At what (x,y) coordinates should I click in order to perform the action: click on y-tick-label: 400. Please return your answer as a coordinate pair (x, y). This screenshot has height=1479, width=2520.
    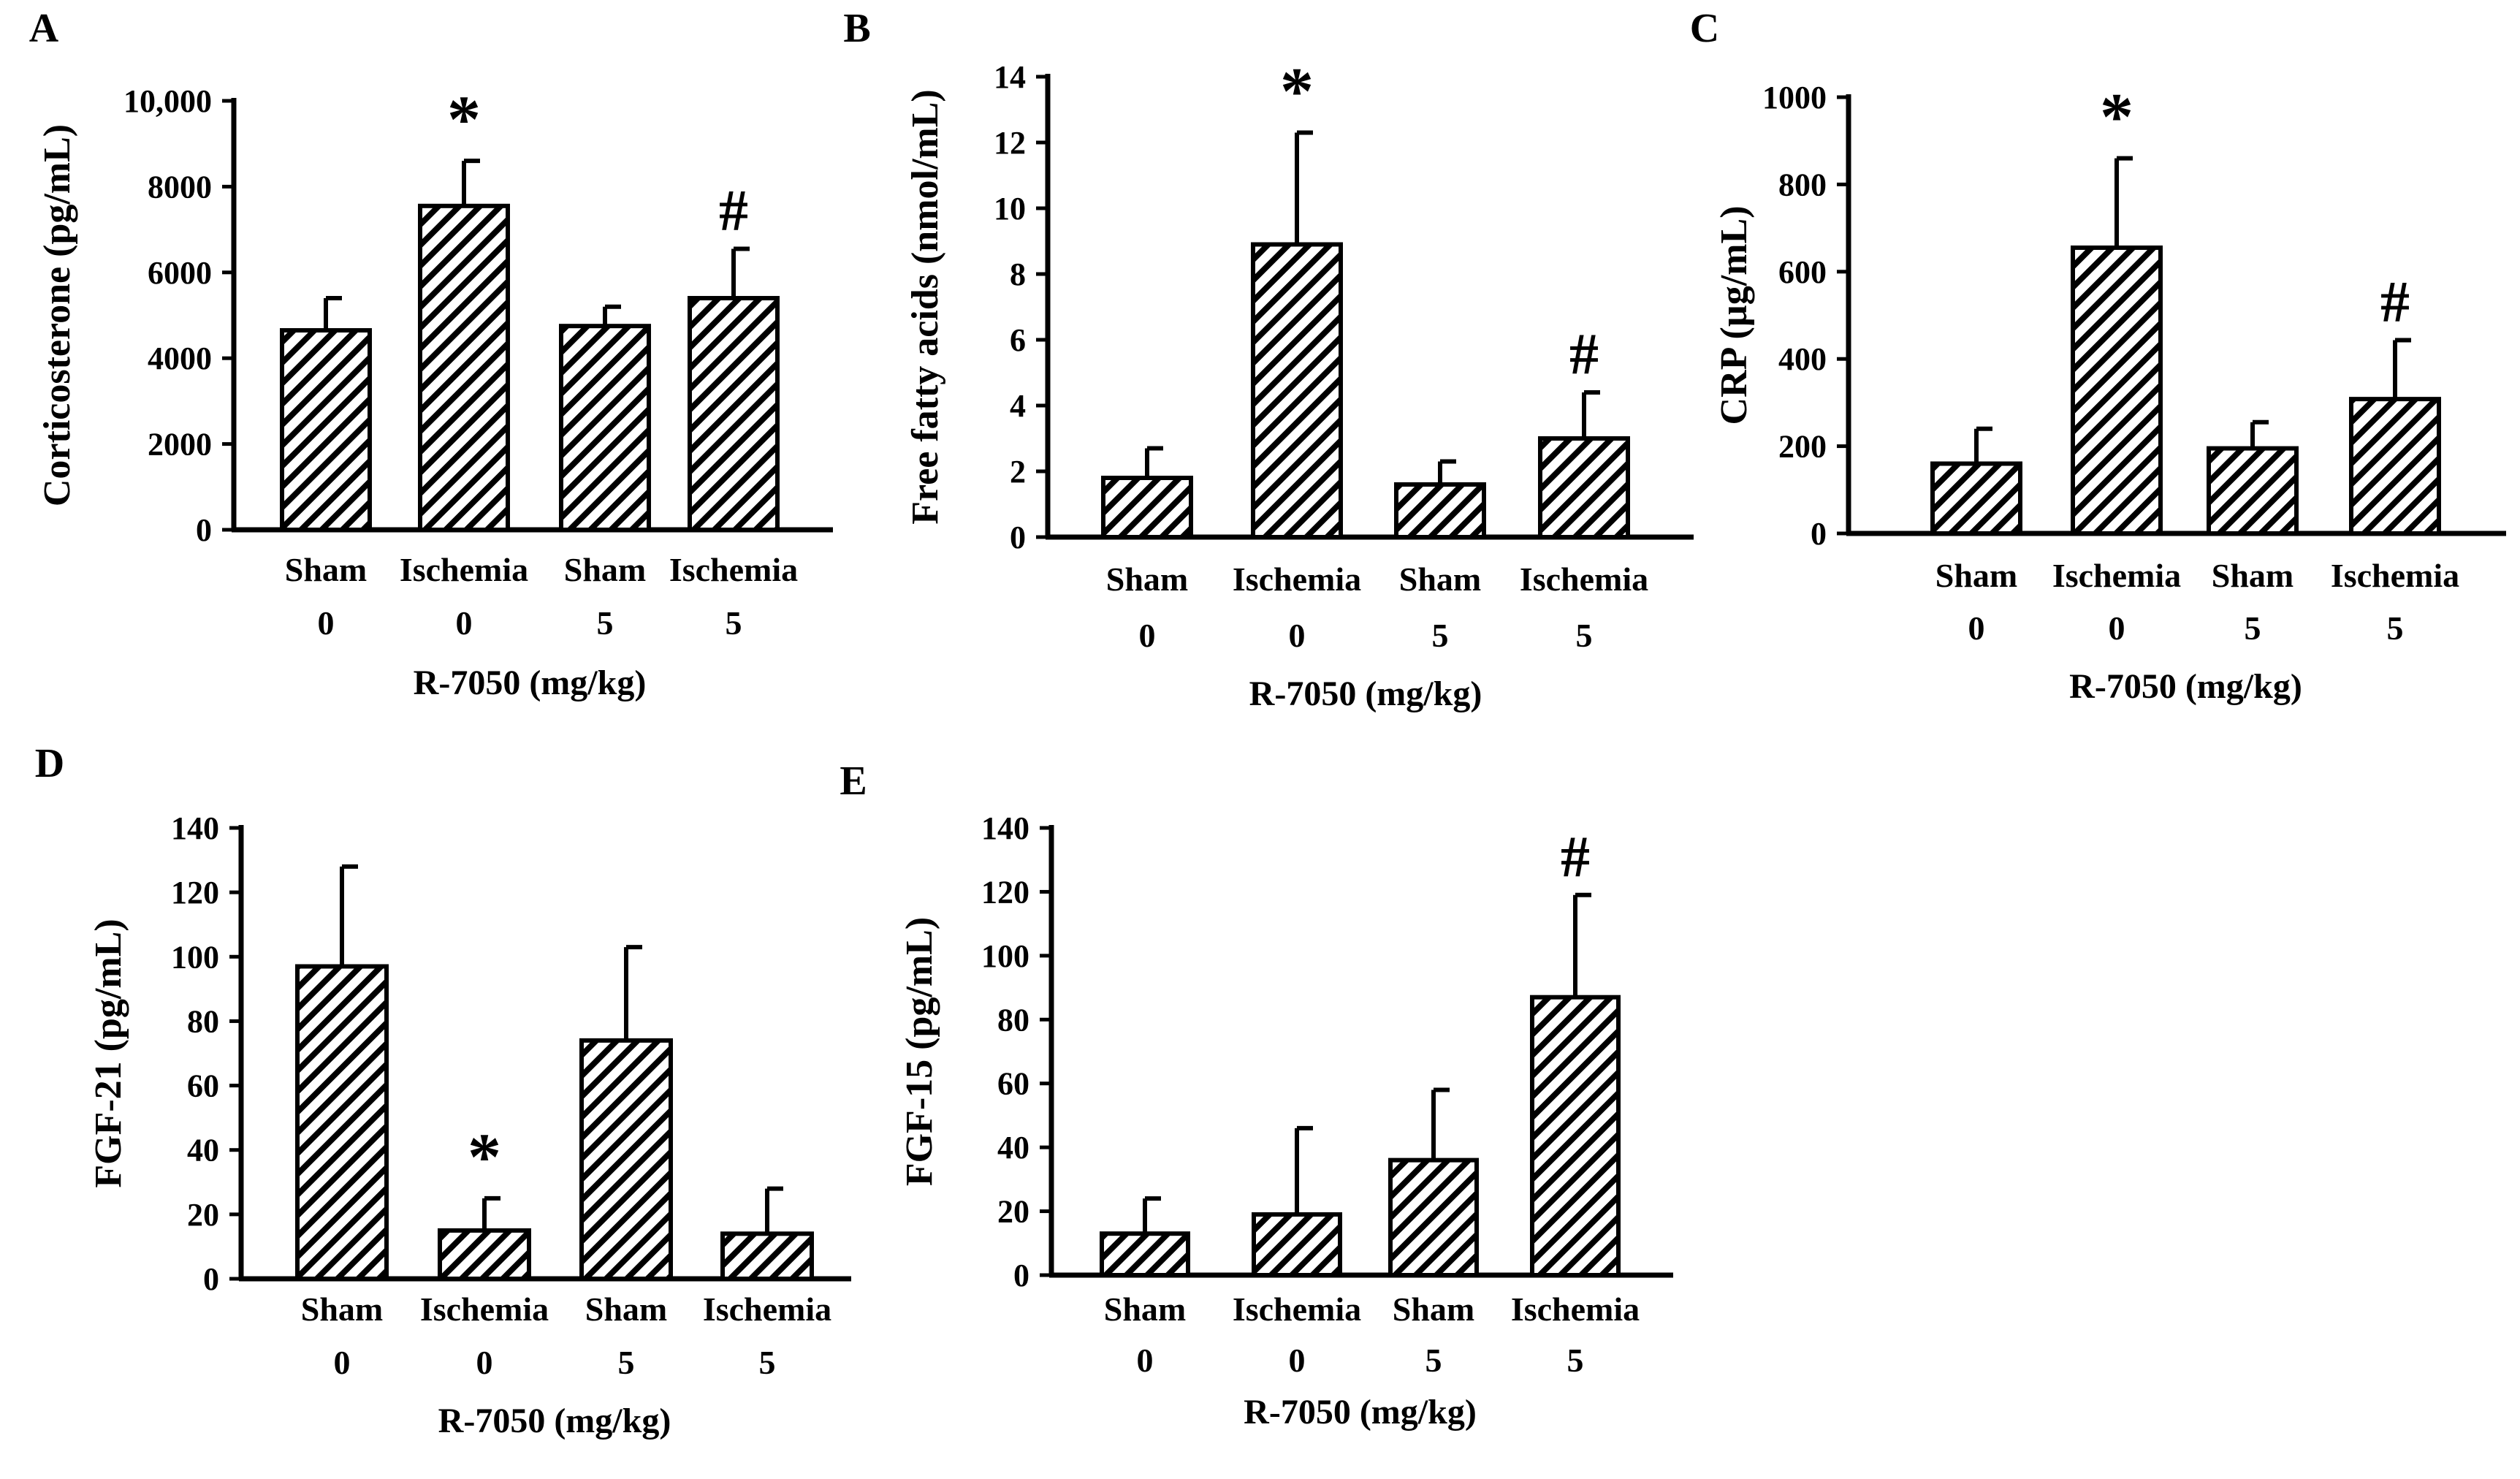
    Looking at the image, I should click on (1803, 359).